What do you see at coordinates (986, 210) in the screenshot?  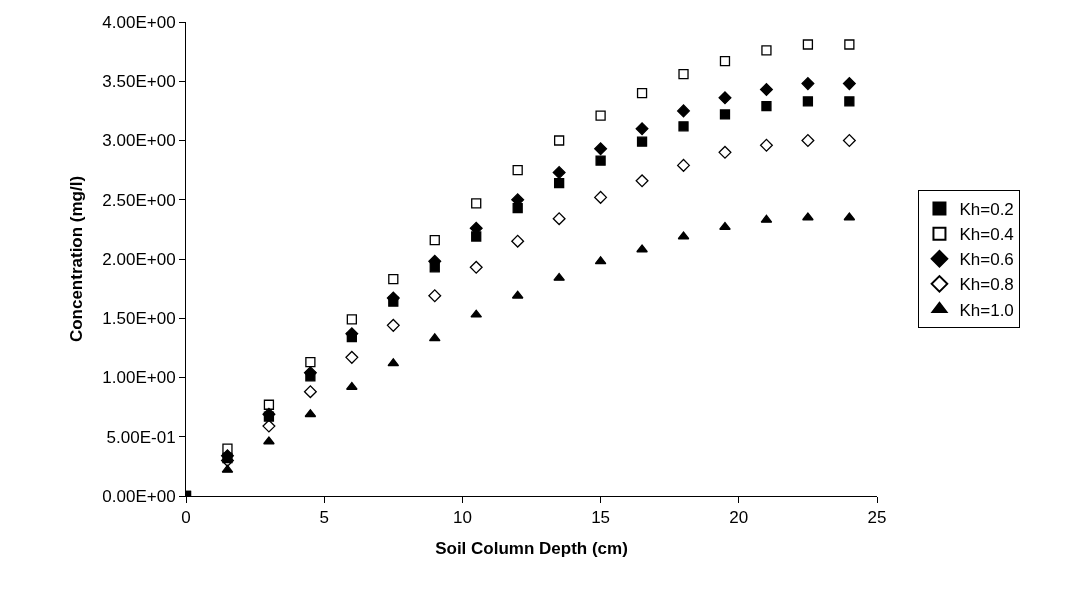 I see `legend-label: Kh=0.2` at bounding box center [986, 210].